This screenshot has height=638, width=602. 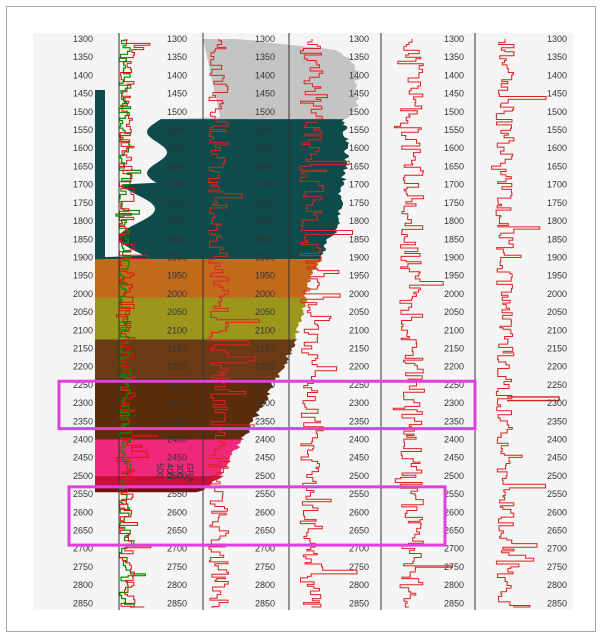 What do you see at coordinates (180, 470) in the screenshot?
I see `rotated-scale-label: 300` at bounding box center [180, 470].